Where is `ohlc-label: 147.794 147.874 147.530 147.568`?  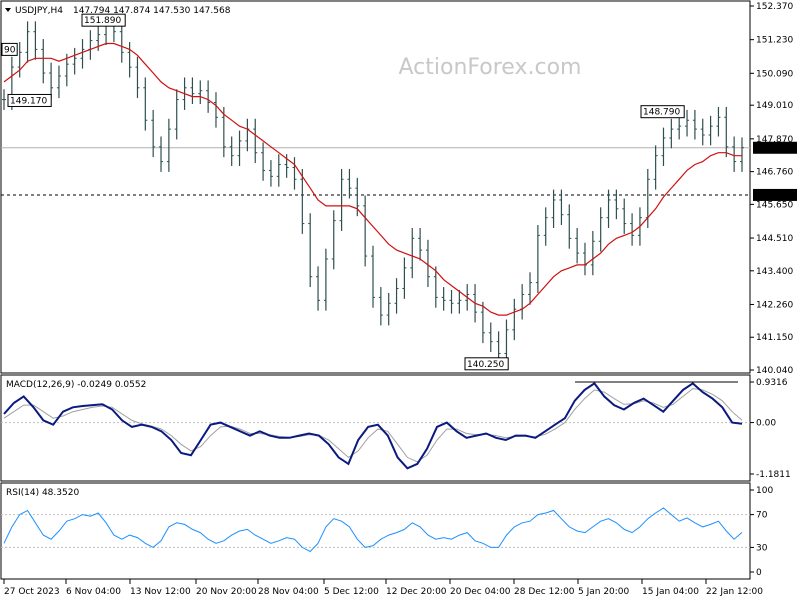
ohlc-label: 147.794 147.874 147.530 147.568 is located at coordinates (152, 11).